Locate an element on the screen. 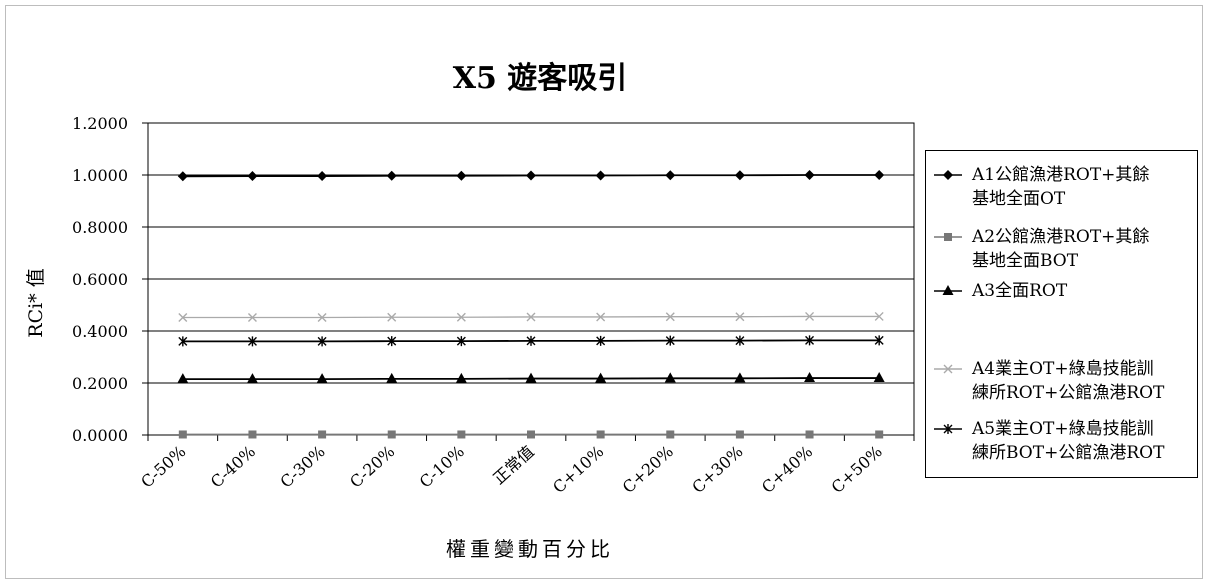 This screenshot has width=1210, height=584. legend-marker-a1 is located at coordinates (948, 175).